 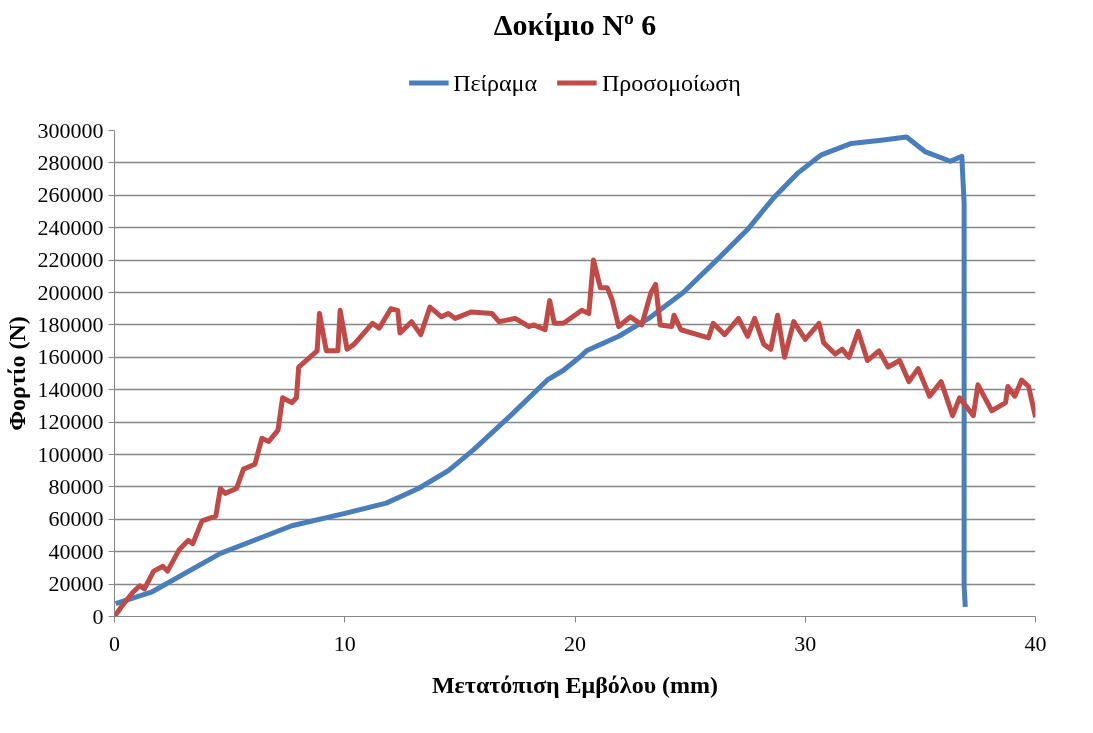 What do you see at coordinates (1035, 643) in the screenshot?
I see `x-tick-label: 40` at bounding box center [1035, 643].